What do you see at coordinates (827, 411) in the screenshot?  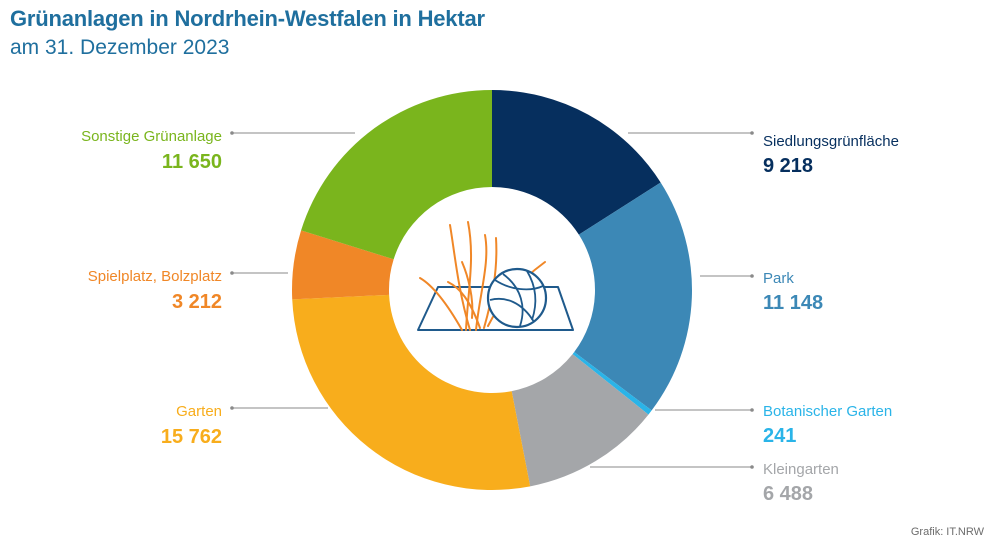 I see `label-botanischer-garten: Botanischer Garten` at bounding box center [827, 411].